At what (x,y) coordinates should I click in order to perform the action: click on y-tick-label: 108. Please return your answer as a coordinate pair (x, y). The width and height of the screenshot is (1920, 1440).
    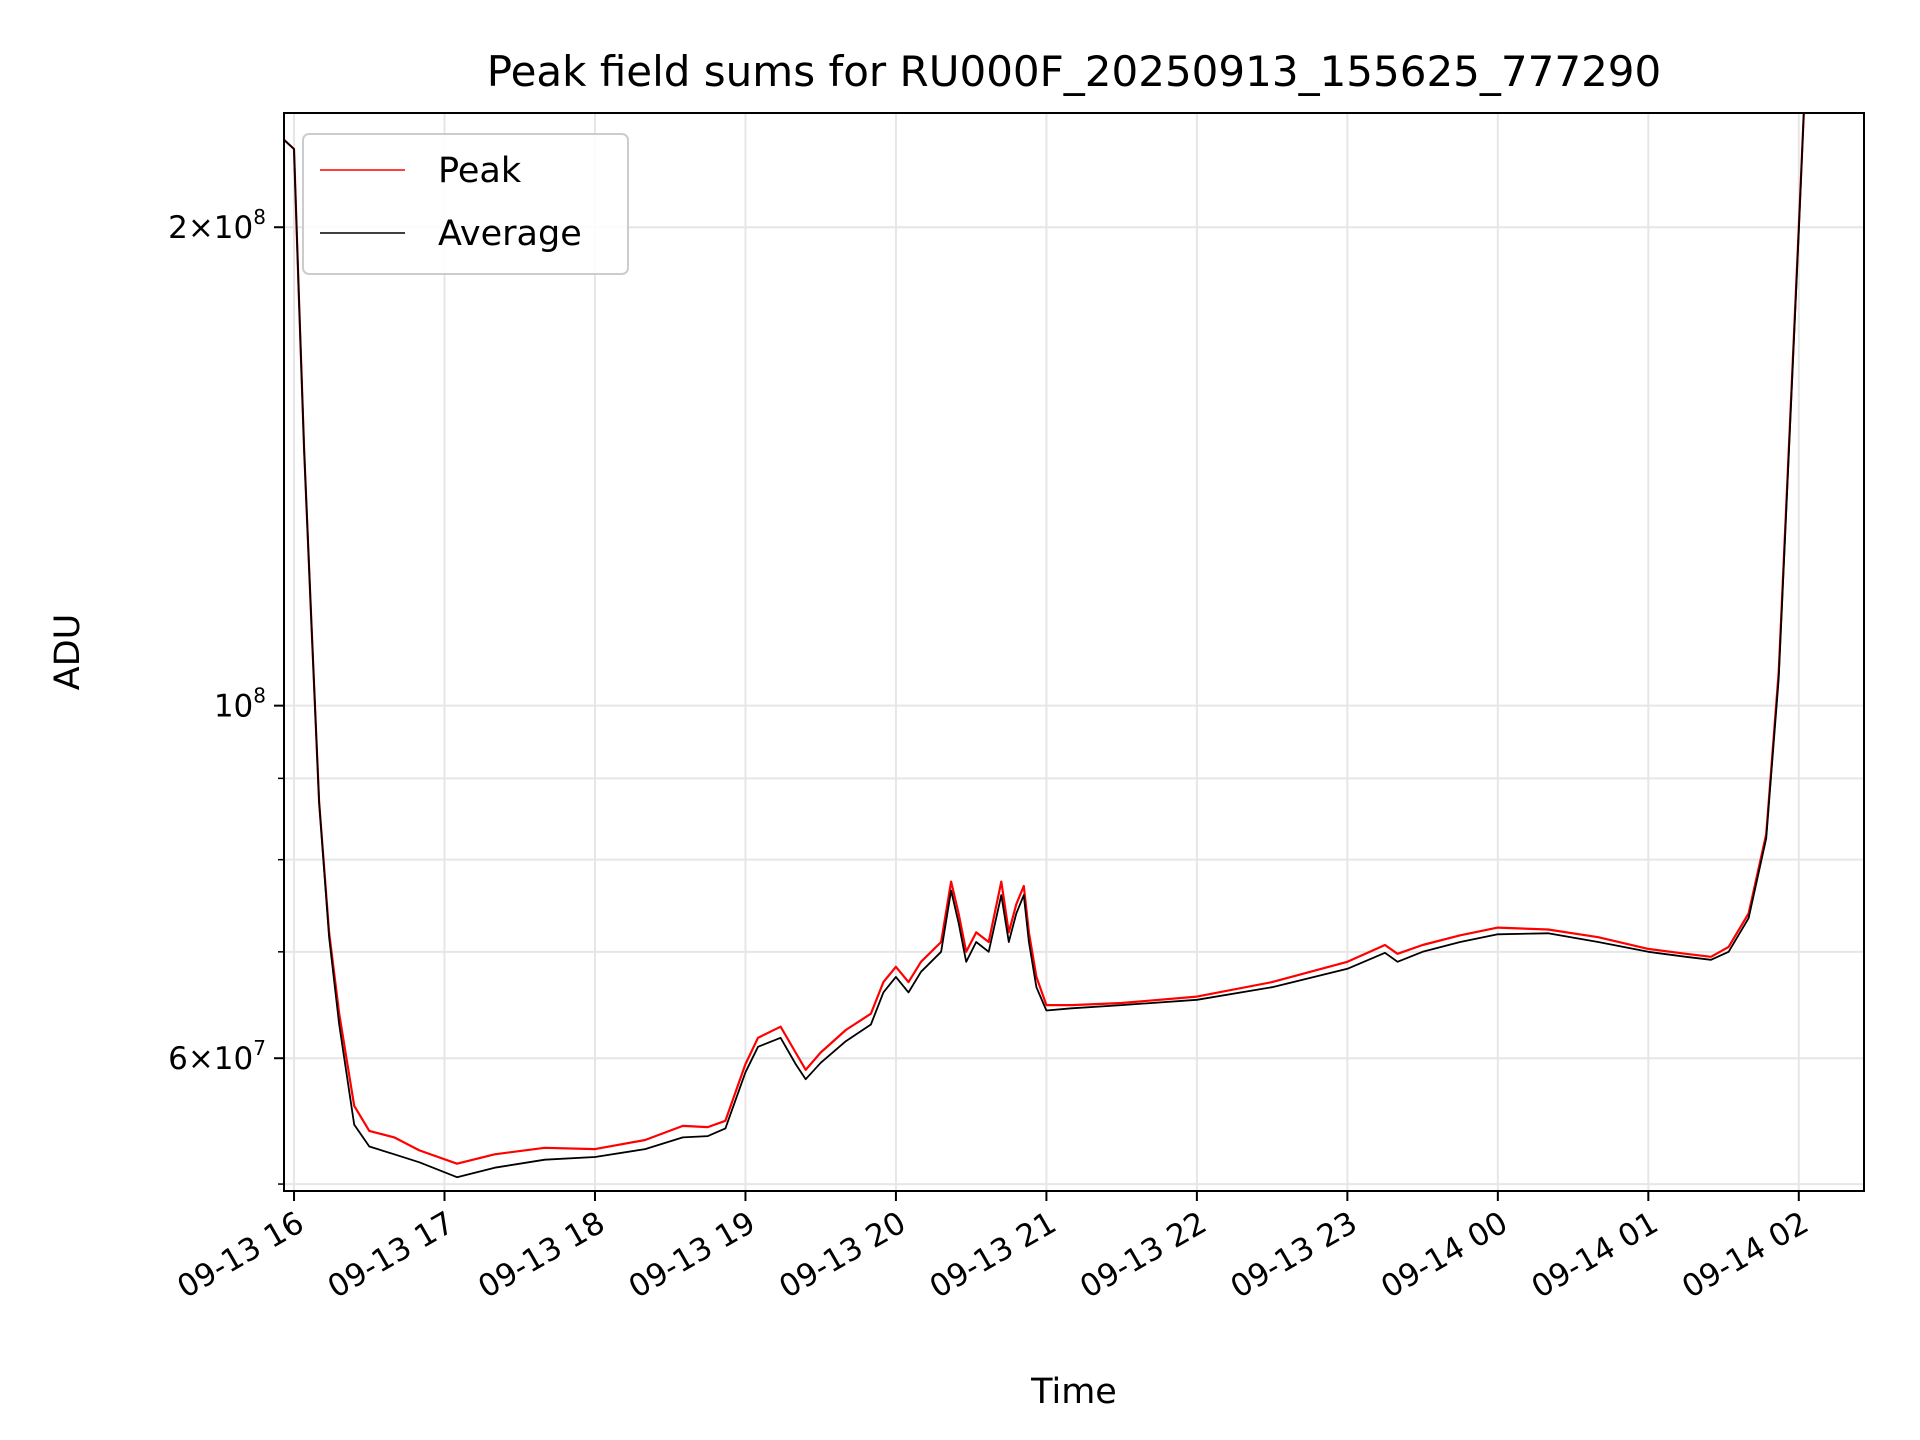
    Looking at the image, I should click on (240, 704).